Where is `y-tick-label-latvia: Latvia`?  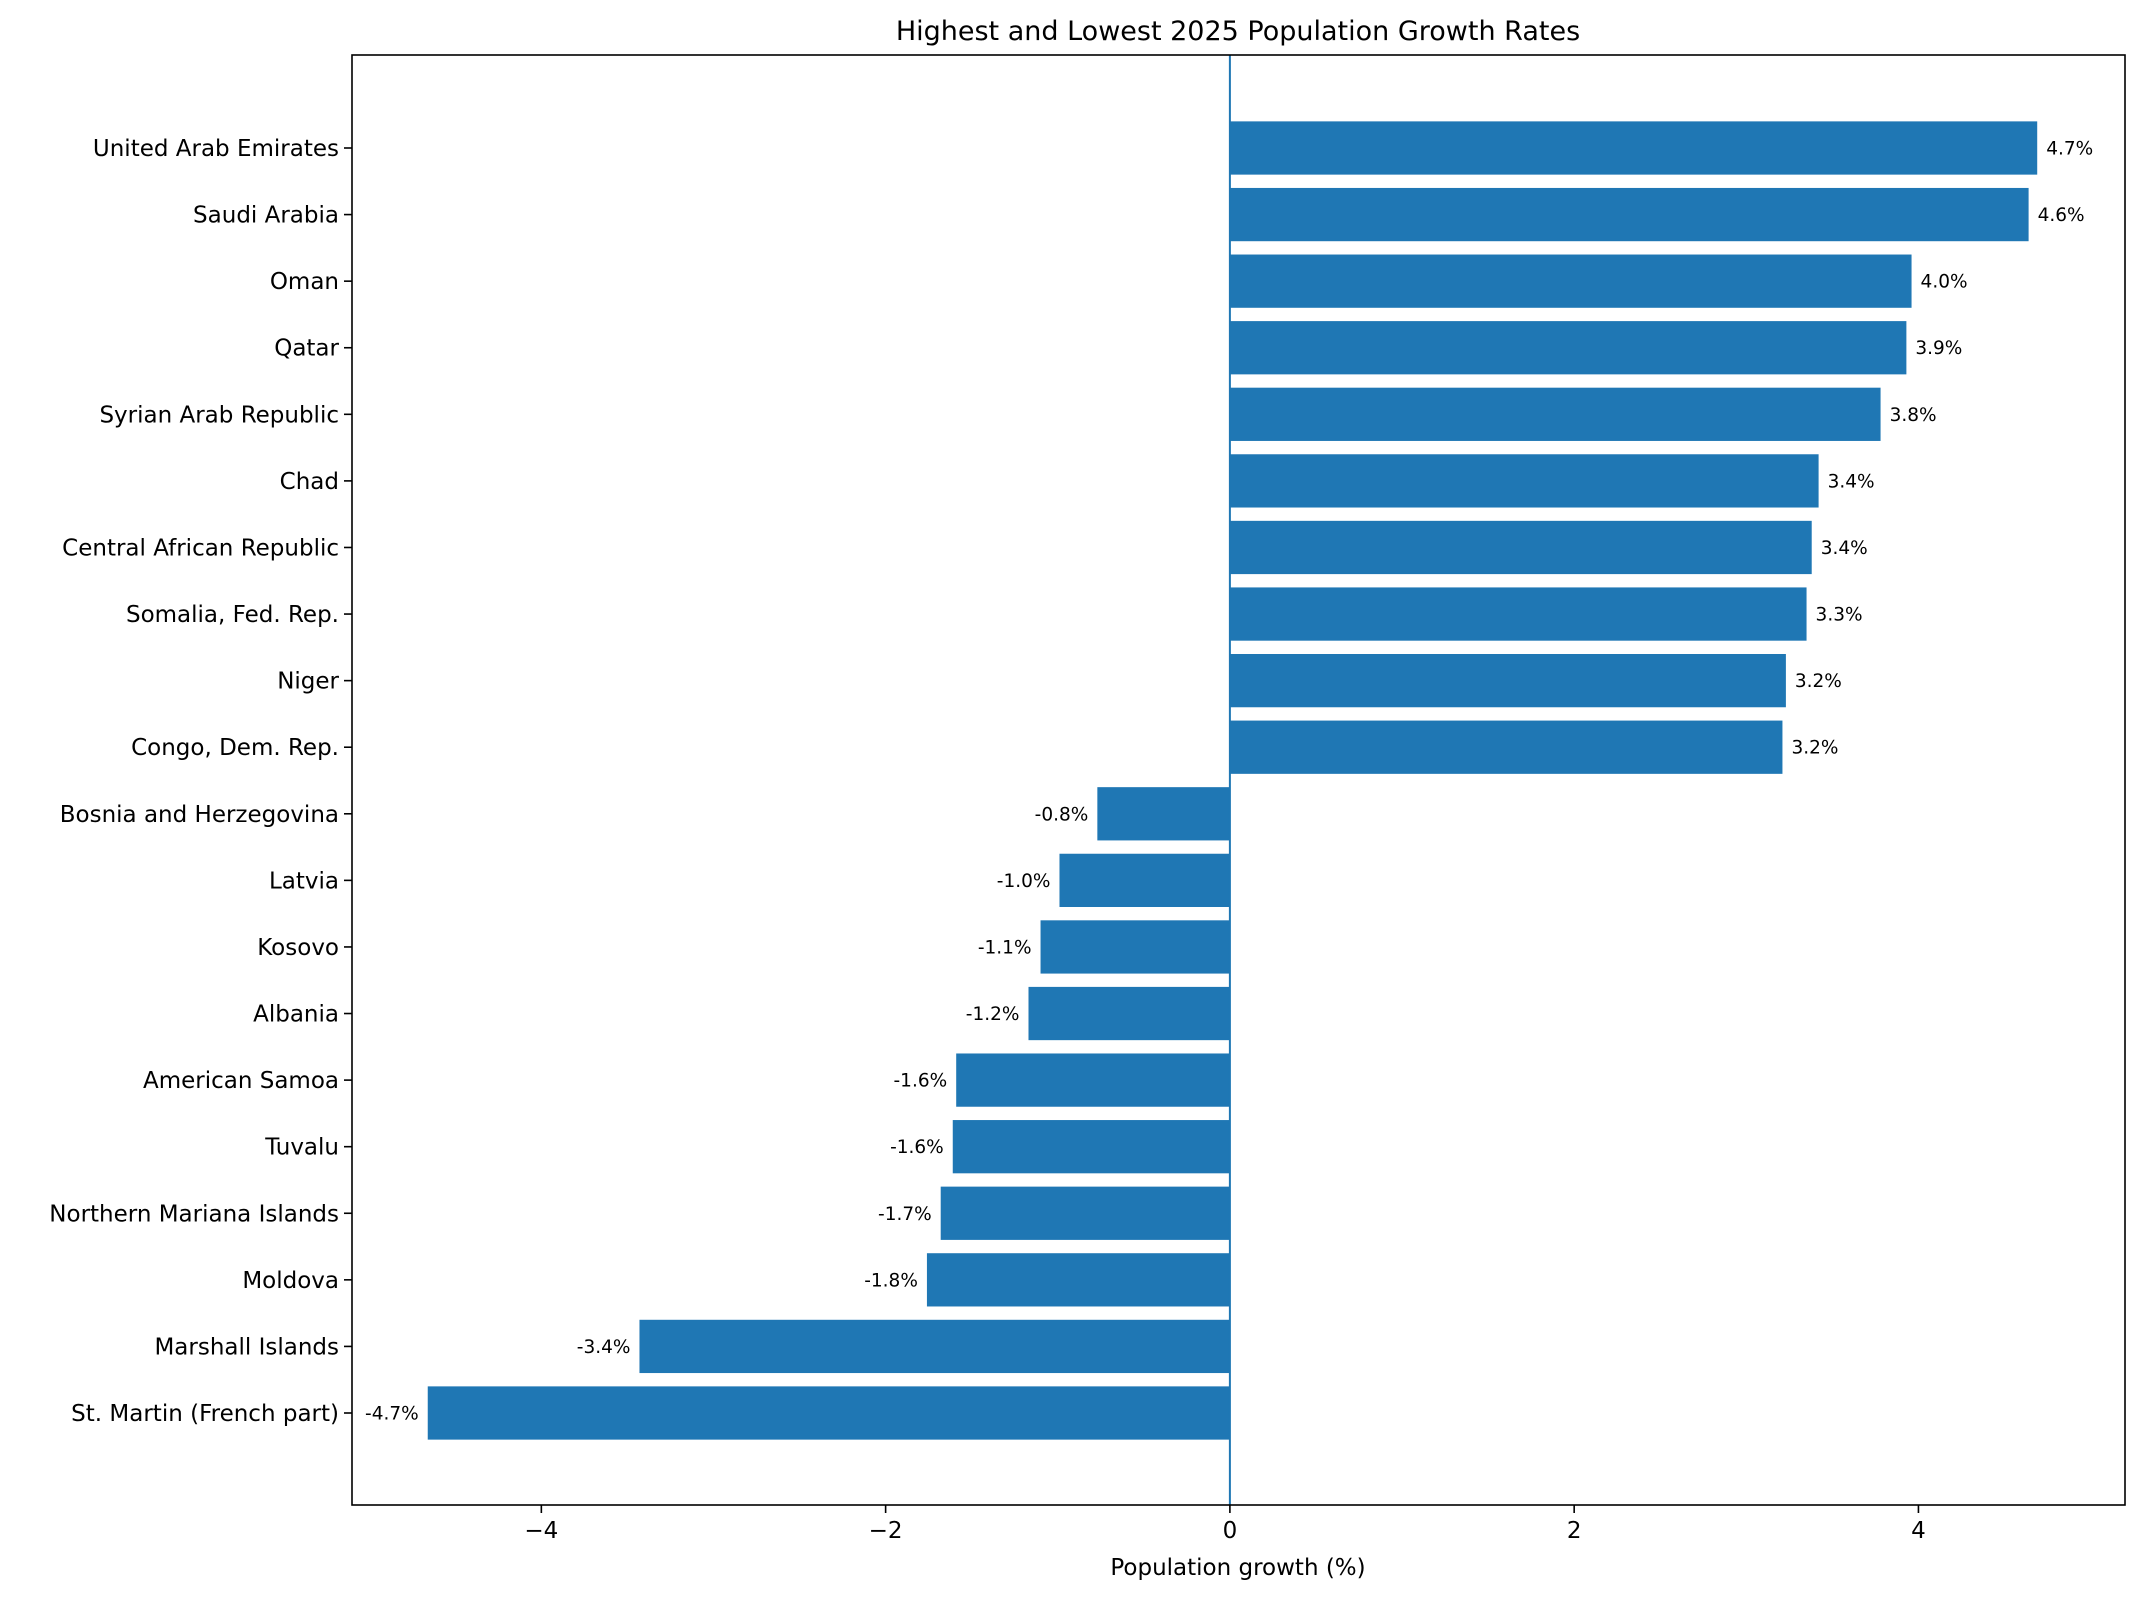 y-tick-label-latvia: Latvia is located at coordinates (304, 881).